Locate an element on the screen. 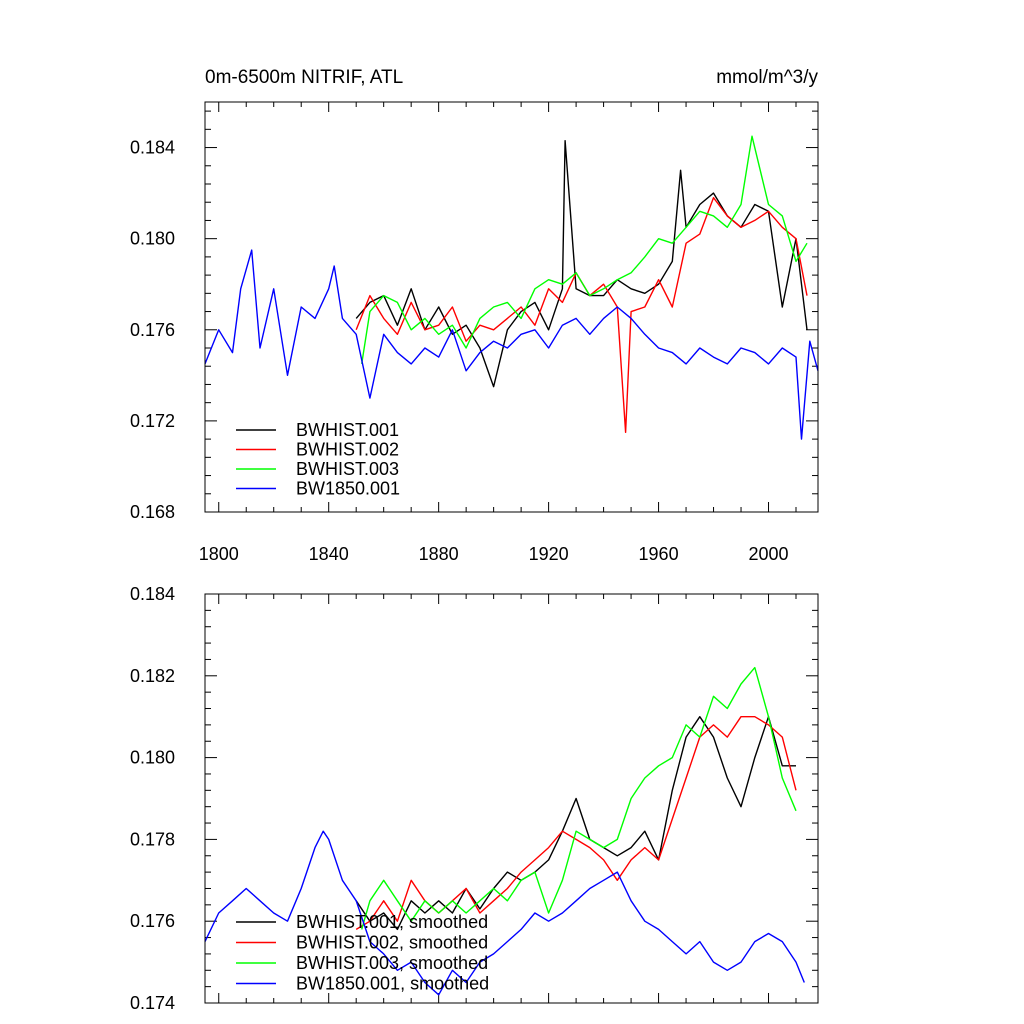 This screenshot has width=1024, height=1024. bottom-legend-label: BWHIST.001, smoothed is located at coordinates (392, 922).